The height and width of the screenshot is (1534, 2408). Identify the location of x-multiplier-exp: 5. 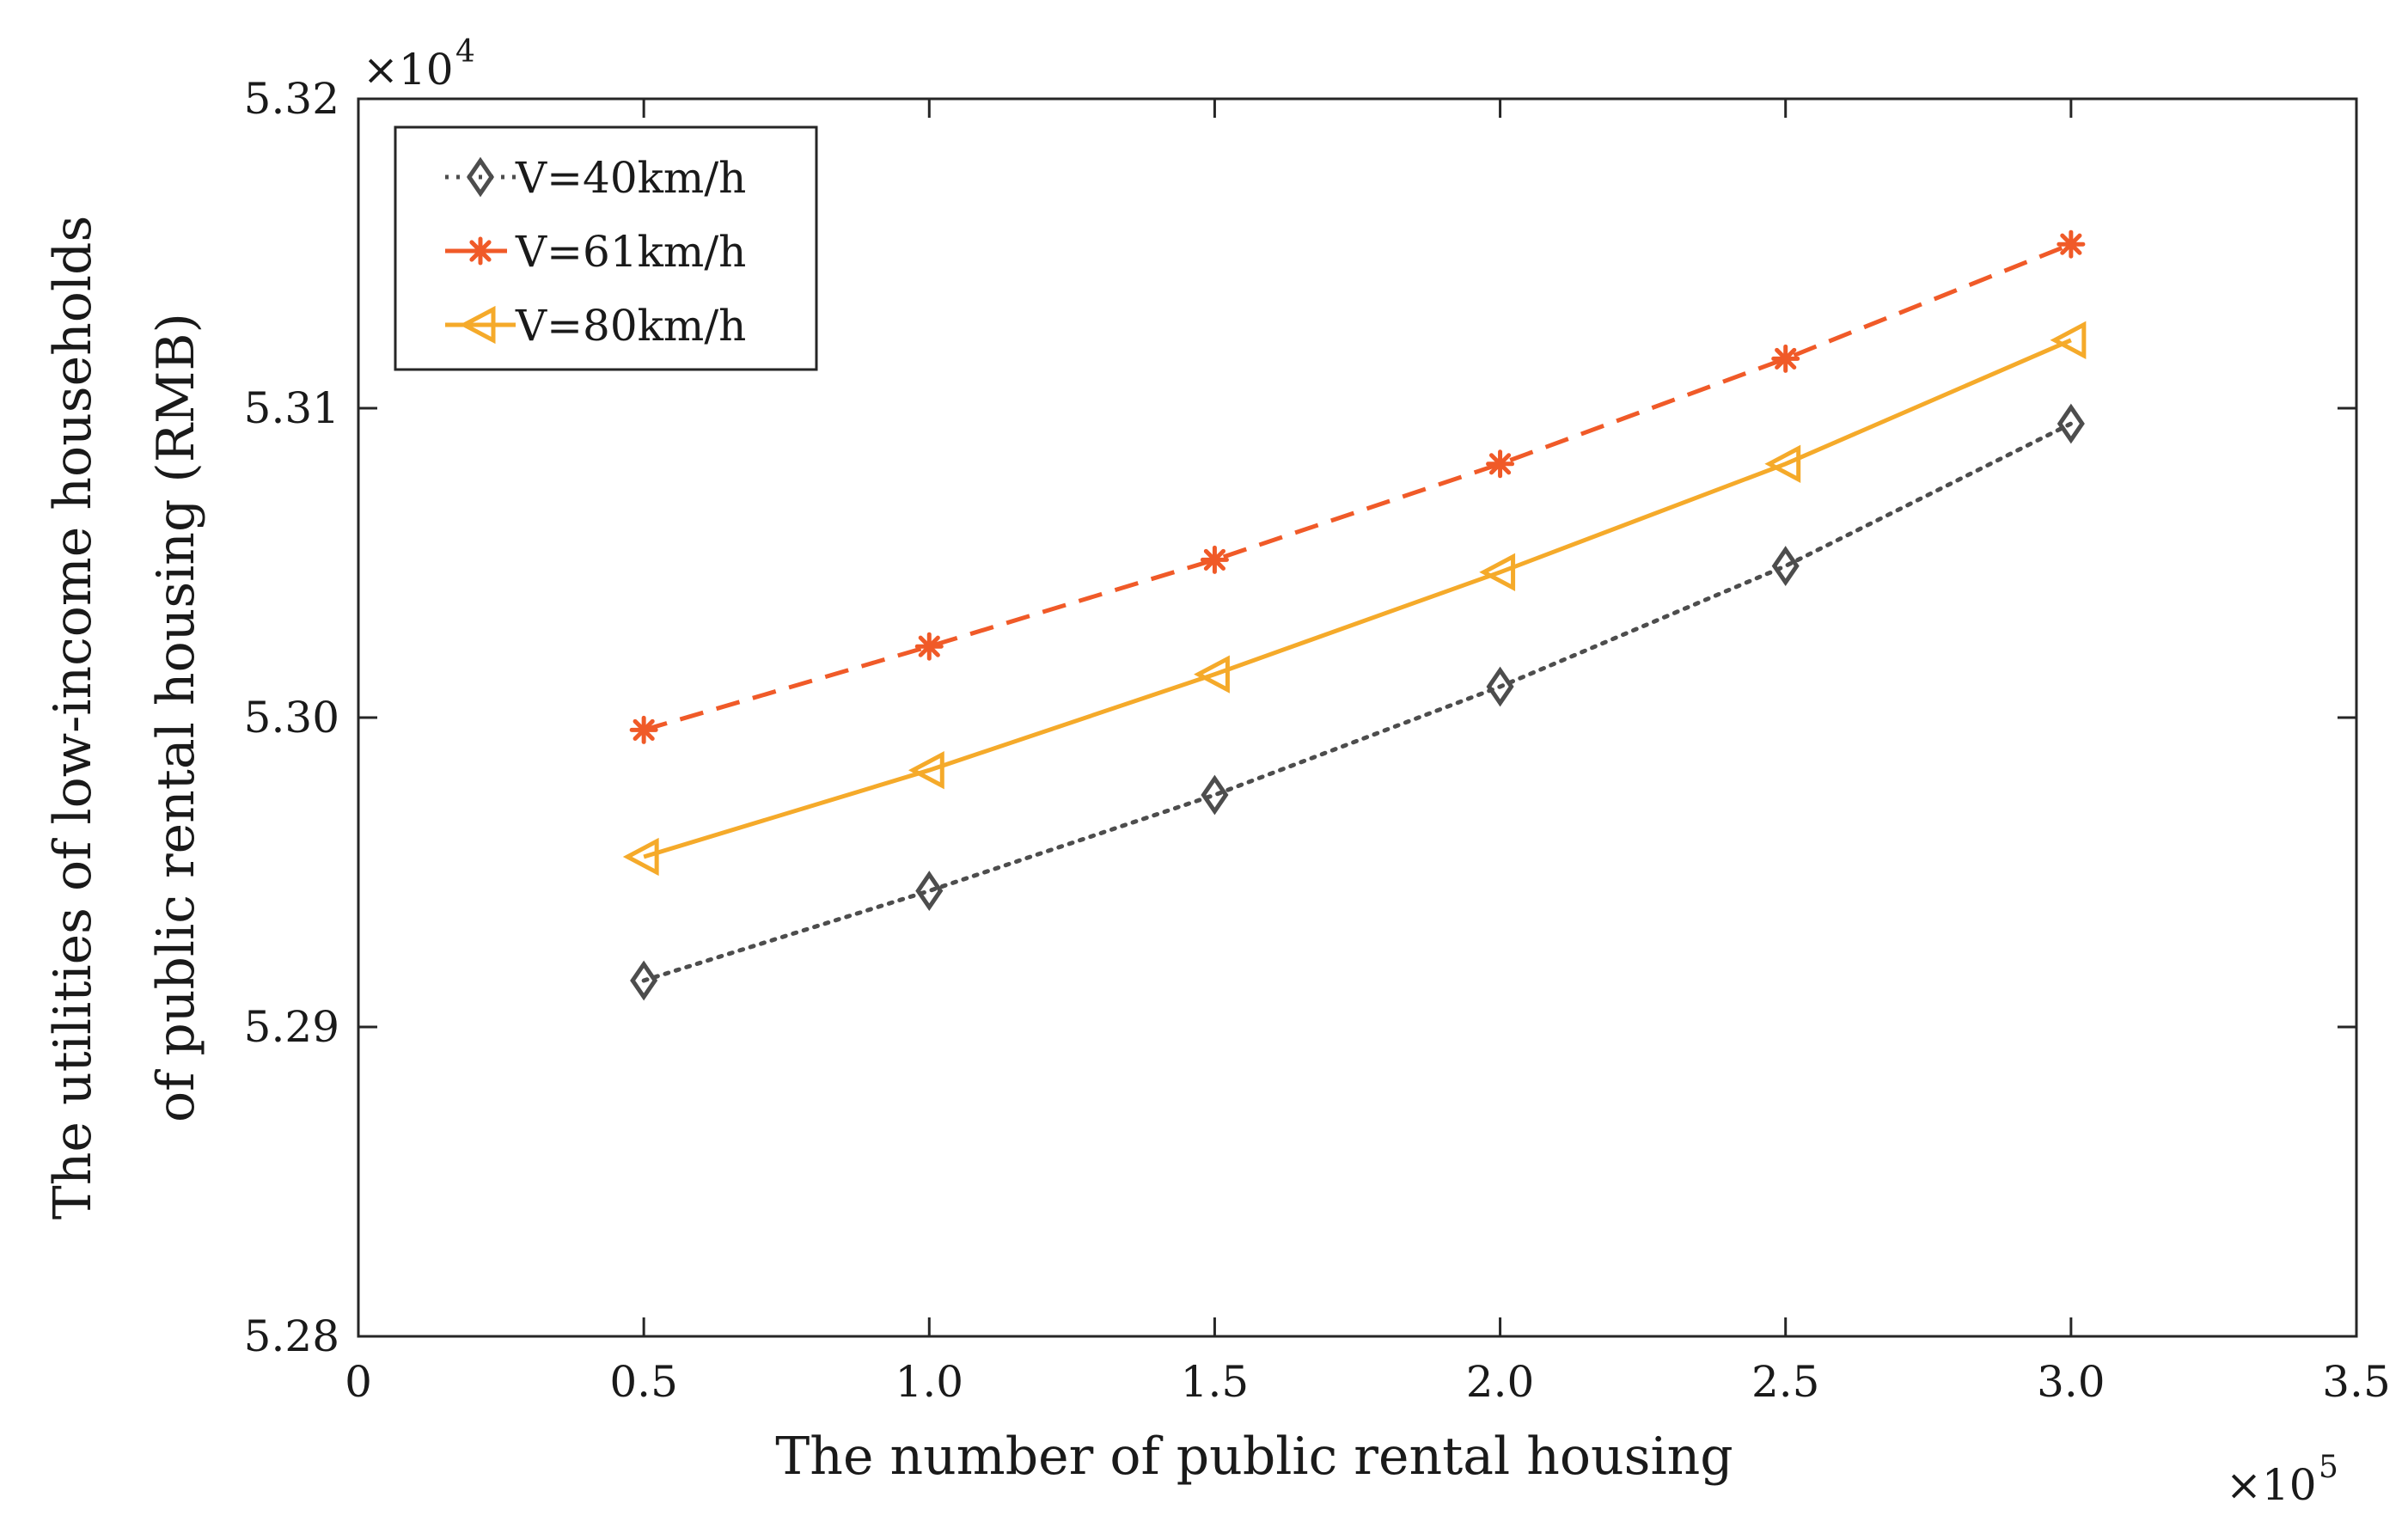
(2328, 1467).